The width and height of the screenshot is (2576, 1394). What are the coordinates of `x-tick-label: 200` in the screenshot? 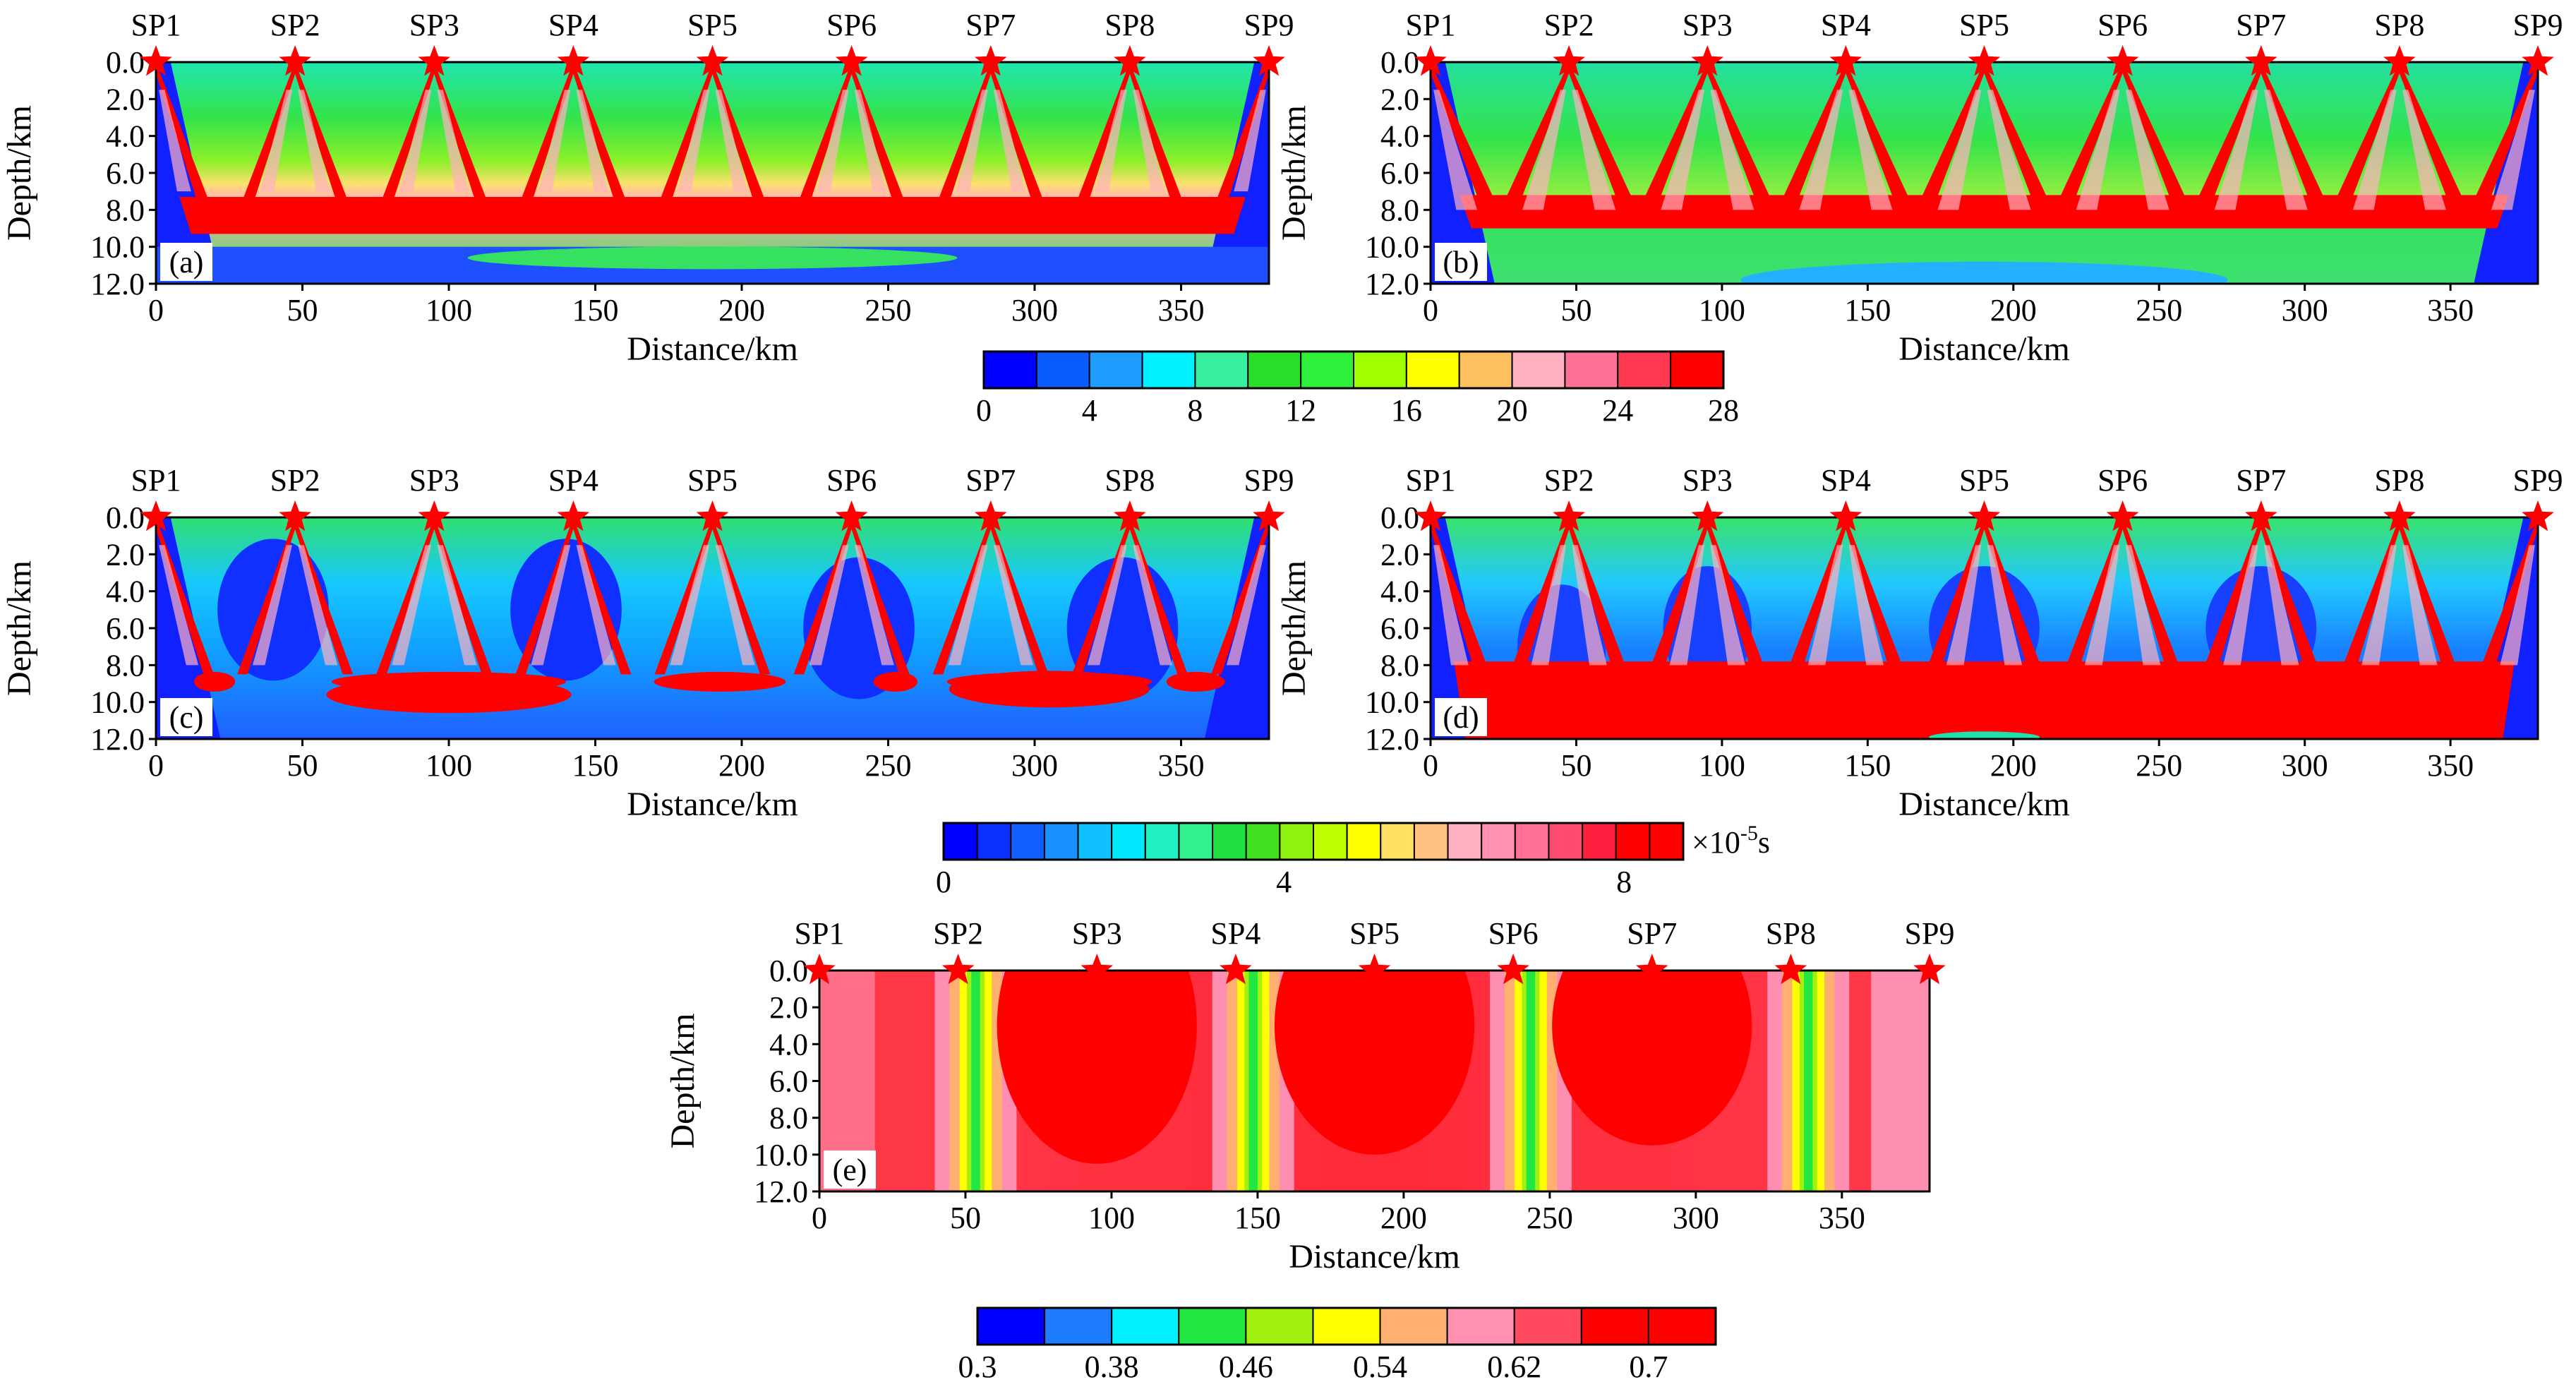 It's located at (2013, 310).